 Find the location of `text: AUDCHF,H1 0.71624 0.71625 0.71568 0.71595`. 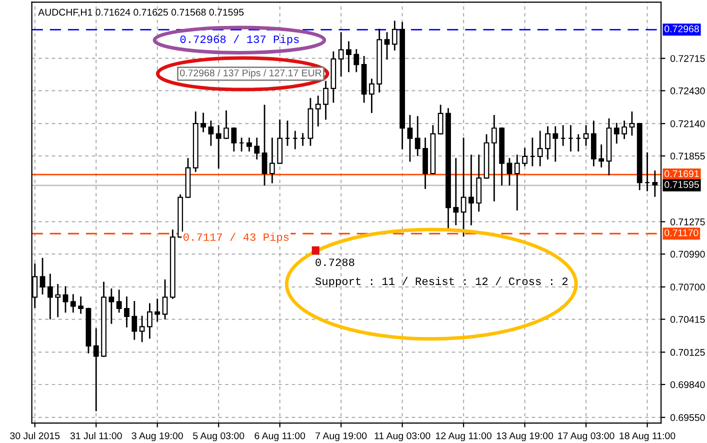

text: AUDCHF,H1 0.71624 0.71625 0.71568 0.71595 is located at coordinates (141, 12).